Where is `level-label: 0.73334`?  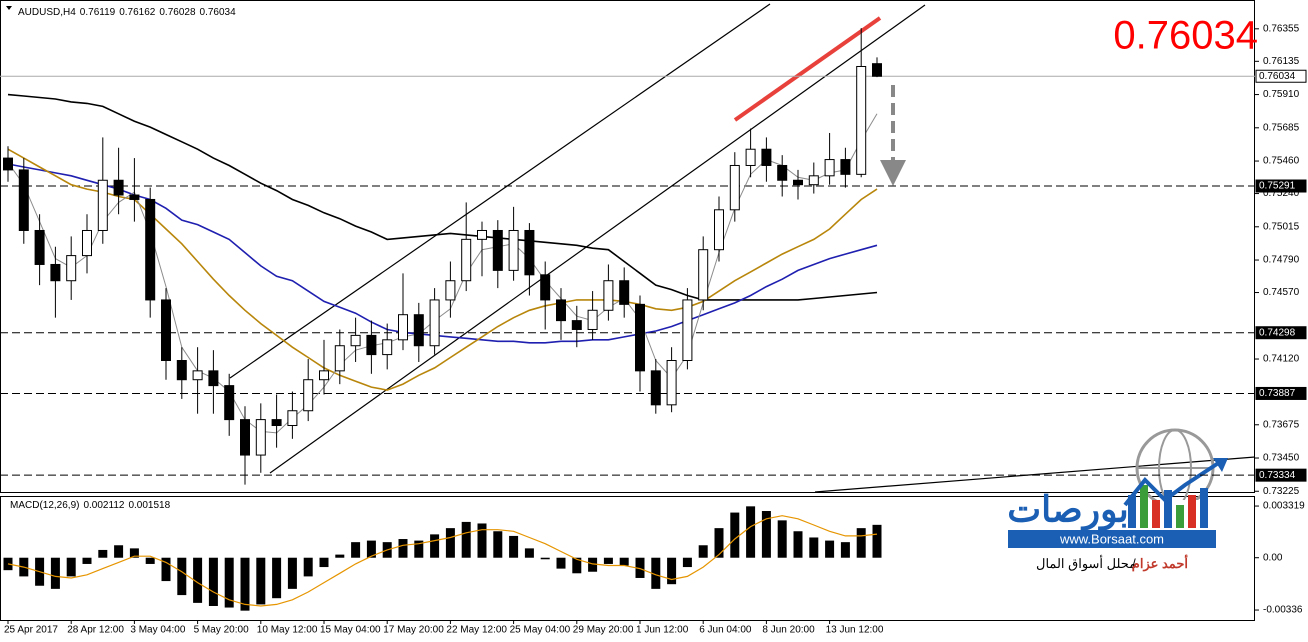 level-label: 0.73334 is located at coordinates (1277, 475).